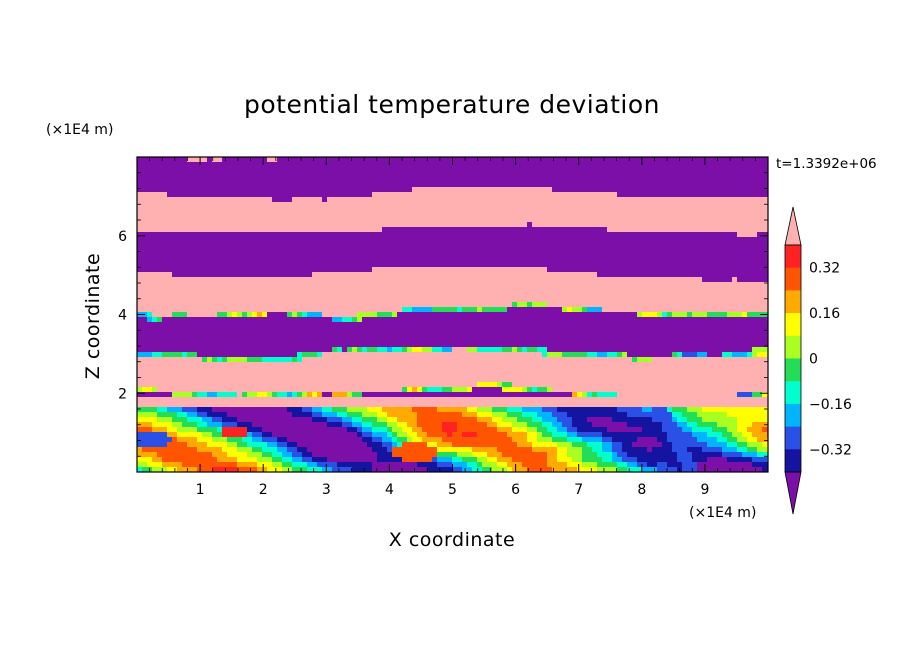 The height and width of the screenshot is (654, 904). Describe the element at coordinates (793, 226) in the screenshot. I see `colorbar-max-arrow` at that location.